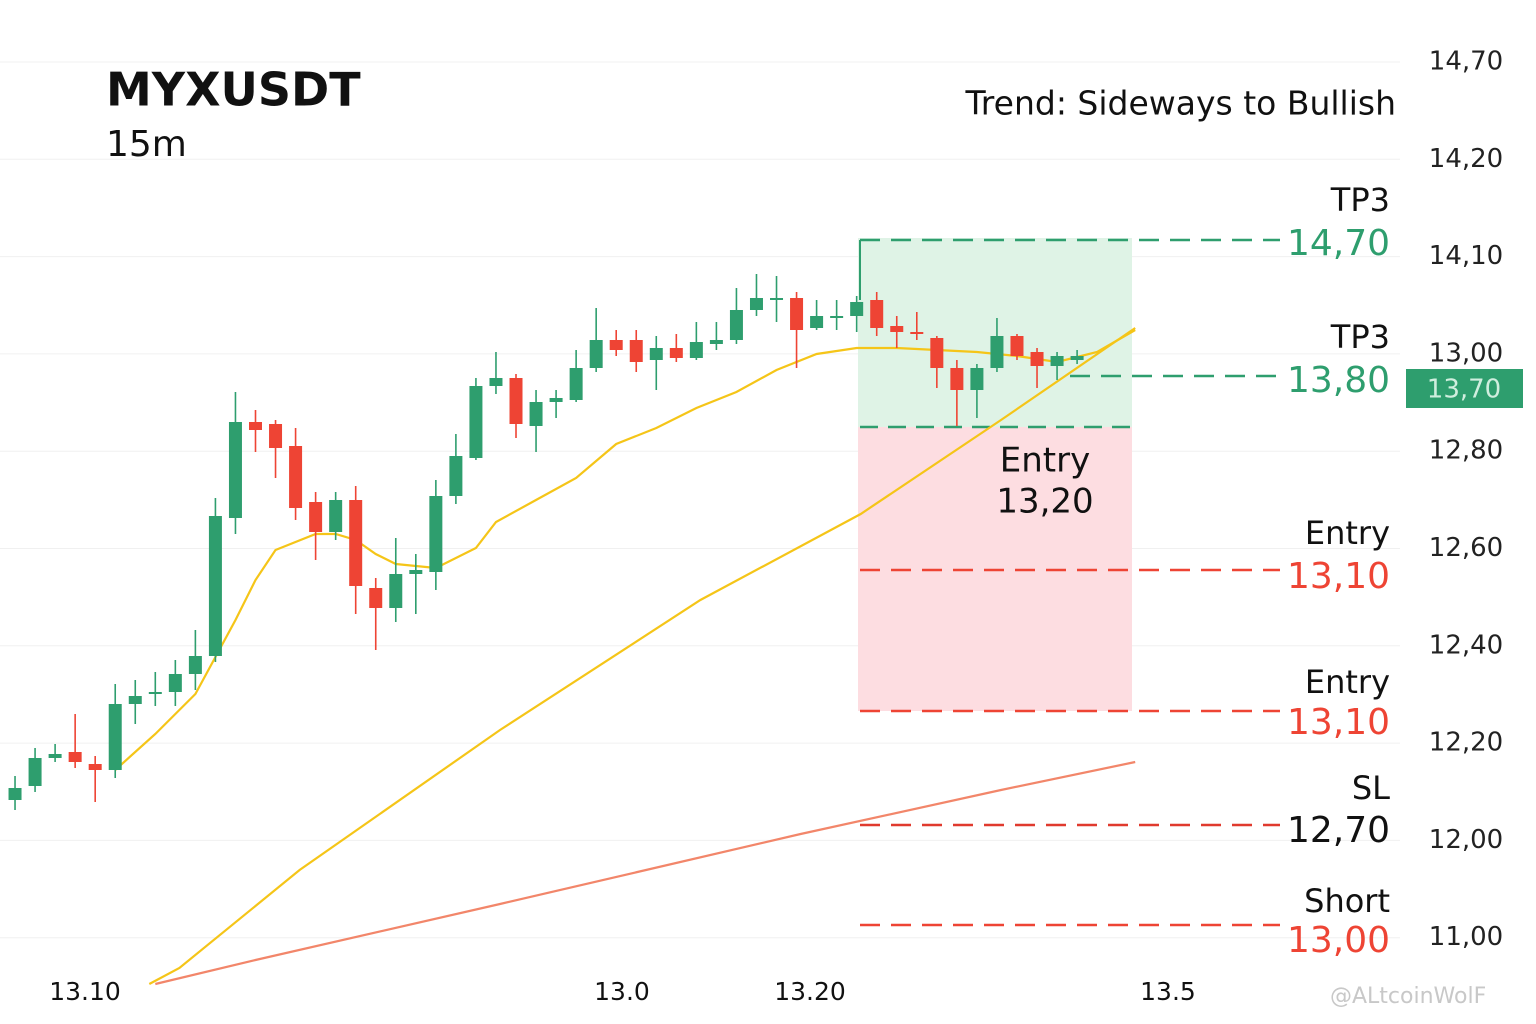 The image size is (1536, 1024). What do you see at coordinates (645, 873) in the screenshot?
I see `ma-line` at bounding box center [645, 873].